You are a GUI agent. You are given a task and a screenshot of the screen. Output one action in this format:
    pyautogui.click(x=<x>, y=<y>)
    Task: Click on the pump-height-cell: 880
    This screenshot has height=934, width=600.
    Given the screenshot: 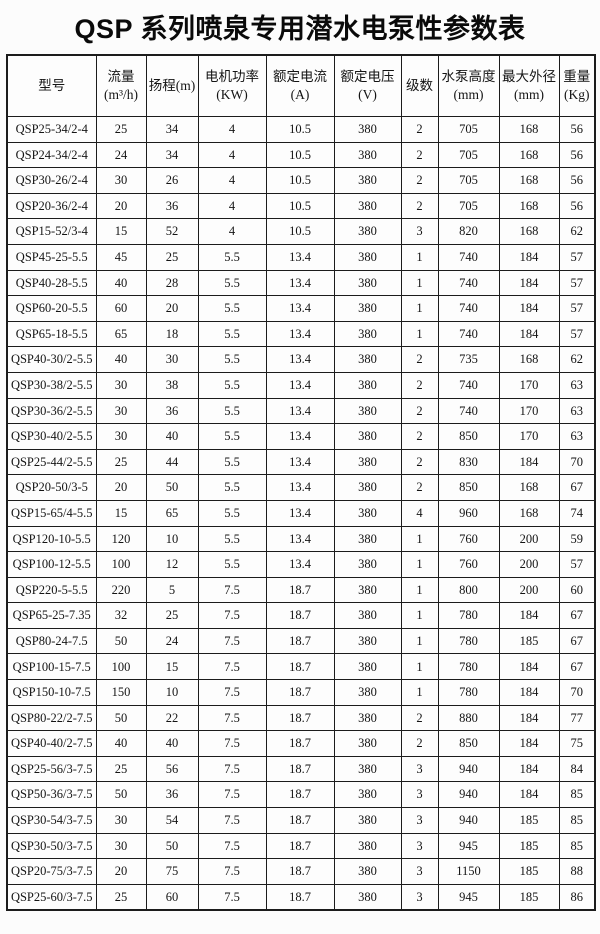 What is the action you would take?
    pyautogui.click(x=468, y=718)
    